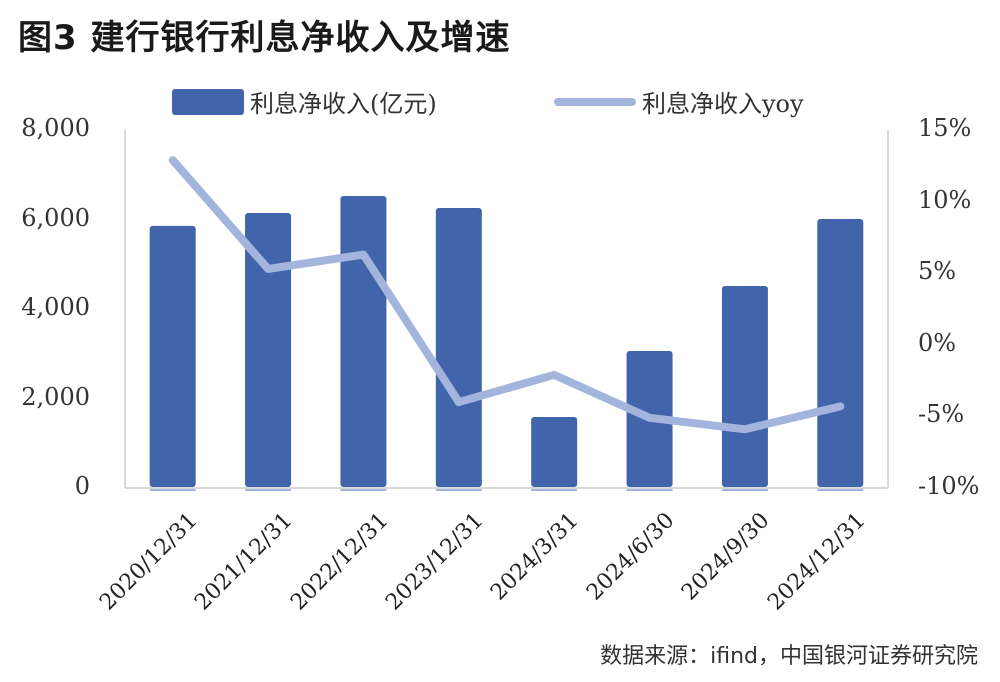 The height and width of the screenshot is (682, 1000). Describe the element at coordinates (945, 200) in the screenshot. I see `right-axis-tick: 10%` at that location.